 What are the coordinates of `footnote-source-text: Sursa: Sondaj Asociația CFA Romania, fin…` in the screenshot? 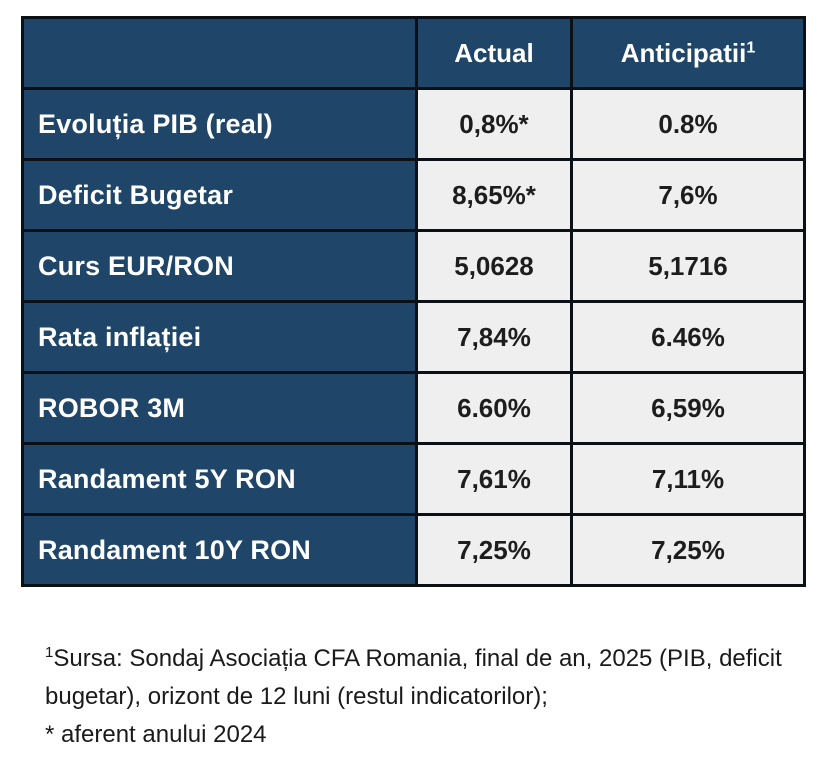 It's located at (417, 658).